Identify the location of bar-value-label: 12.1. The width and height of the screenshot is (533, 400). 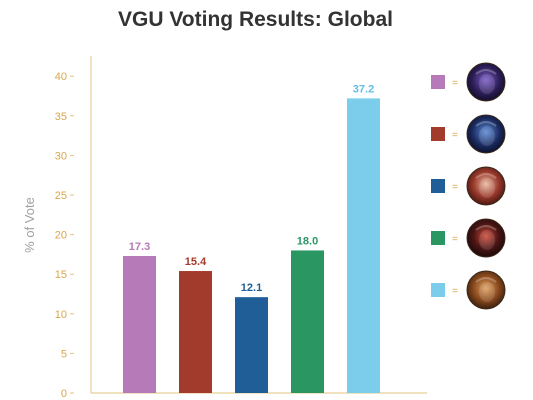
(251, 288).